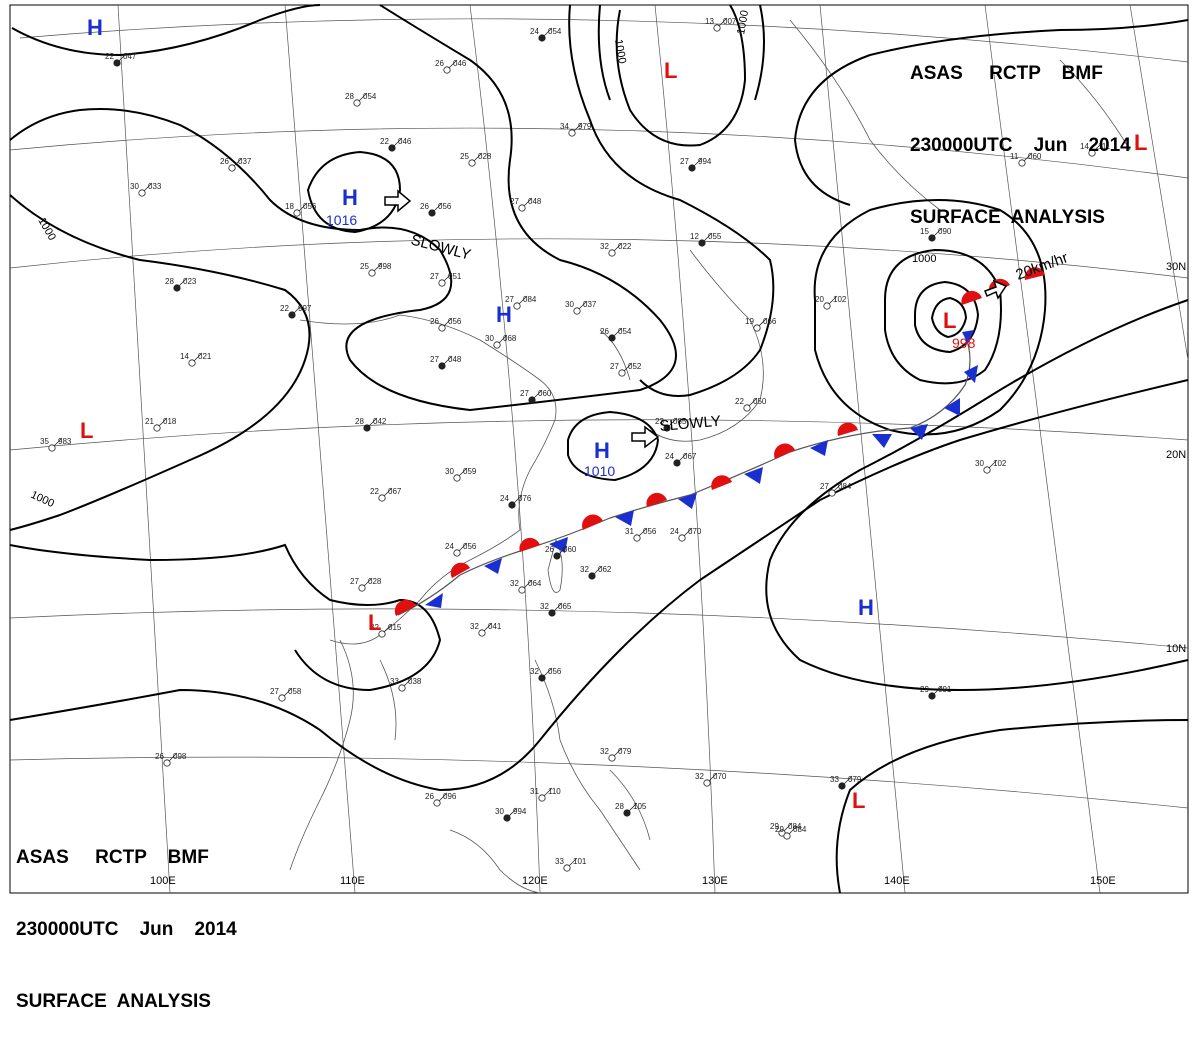 The image size is (1200, 1038). I want to click on station-pressure: 028, so click(375, 581).